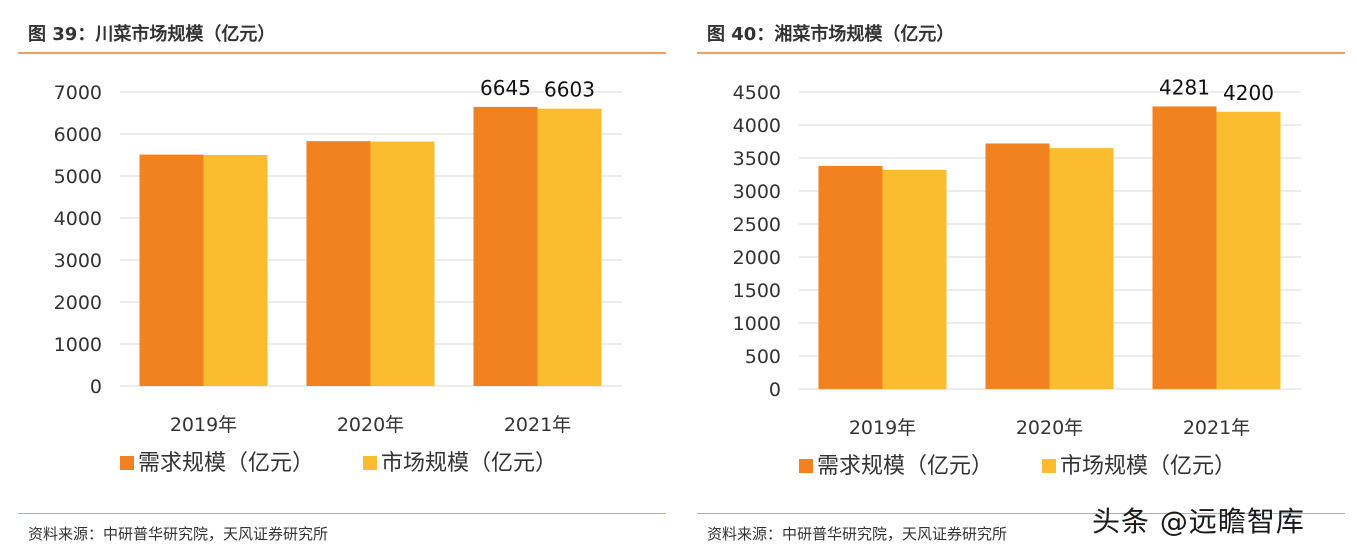  I want to click on chart-title: 图 39：川菜市场规模（亿元）, so click(152, 34).